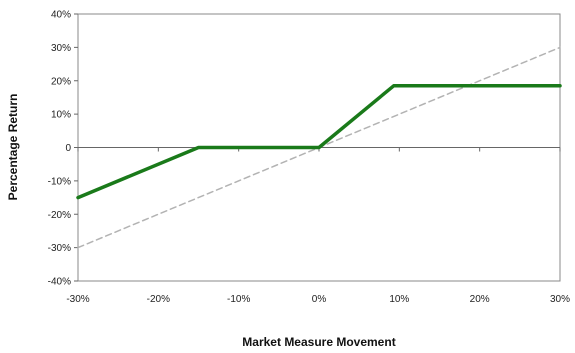 This screenshot has height=353, width=575. Describe the element at coordinates (238, 299) in the screenshot. I see `x-tick-label: -10%` at that location.